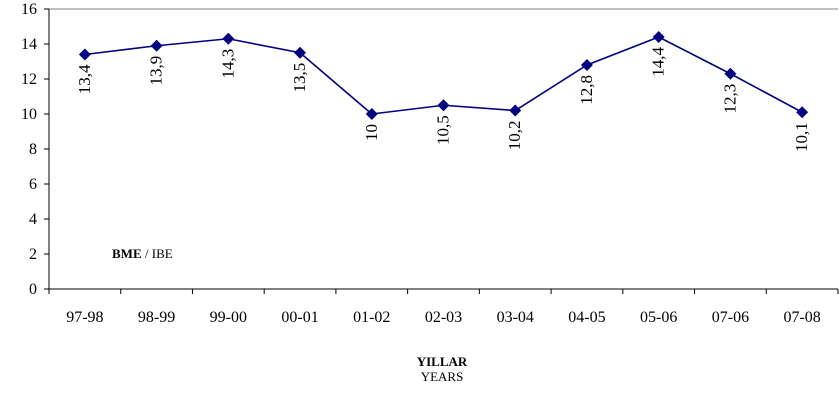 The image size is (839, 400). What do you see at coordinates (299, 78) in the screenshot?
I see `data-label: 13,5` at bounding box center [299, 78].